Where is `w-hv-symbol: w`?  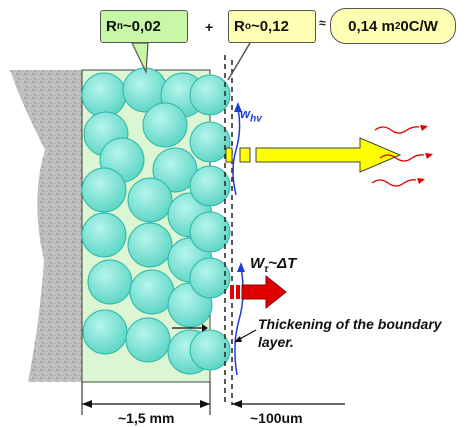
w-hv-symbol: w is located at coordinates (245, 113).